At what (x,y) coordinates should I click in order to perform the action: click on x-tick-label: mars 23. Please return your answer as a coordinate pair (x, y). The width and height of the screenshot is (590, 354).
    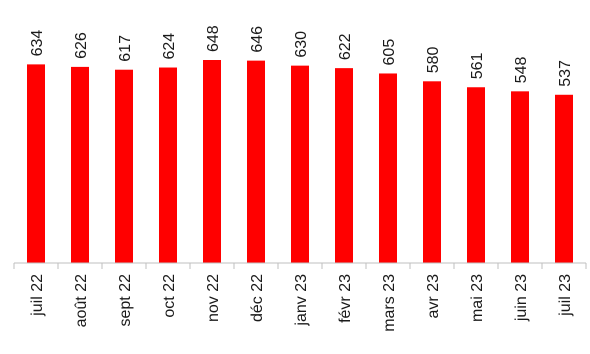
    Looking at the image, I should click on (389, 303).